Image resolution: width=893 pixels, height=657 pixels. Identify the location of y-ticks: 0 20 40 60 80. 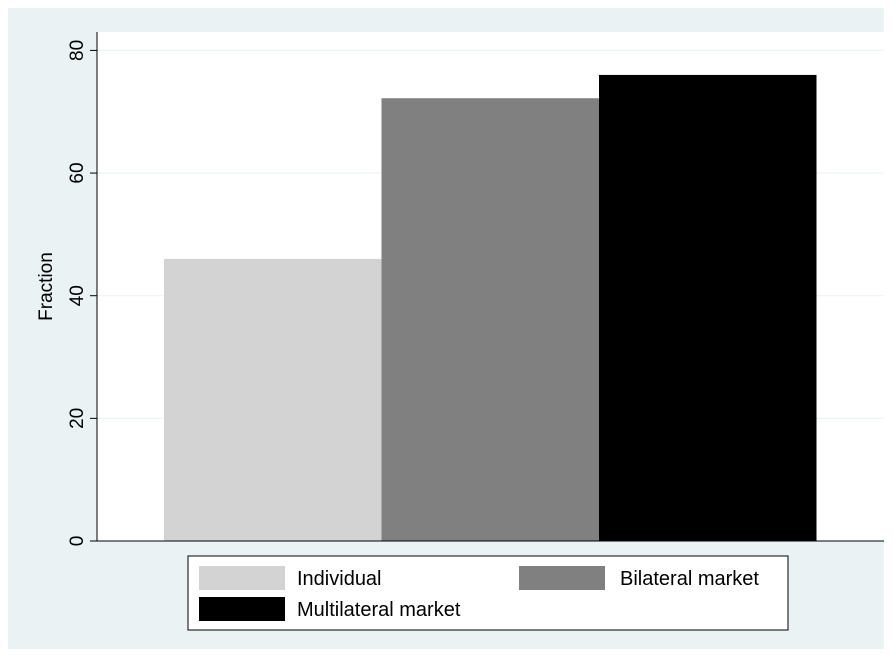
(82, 293).